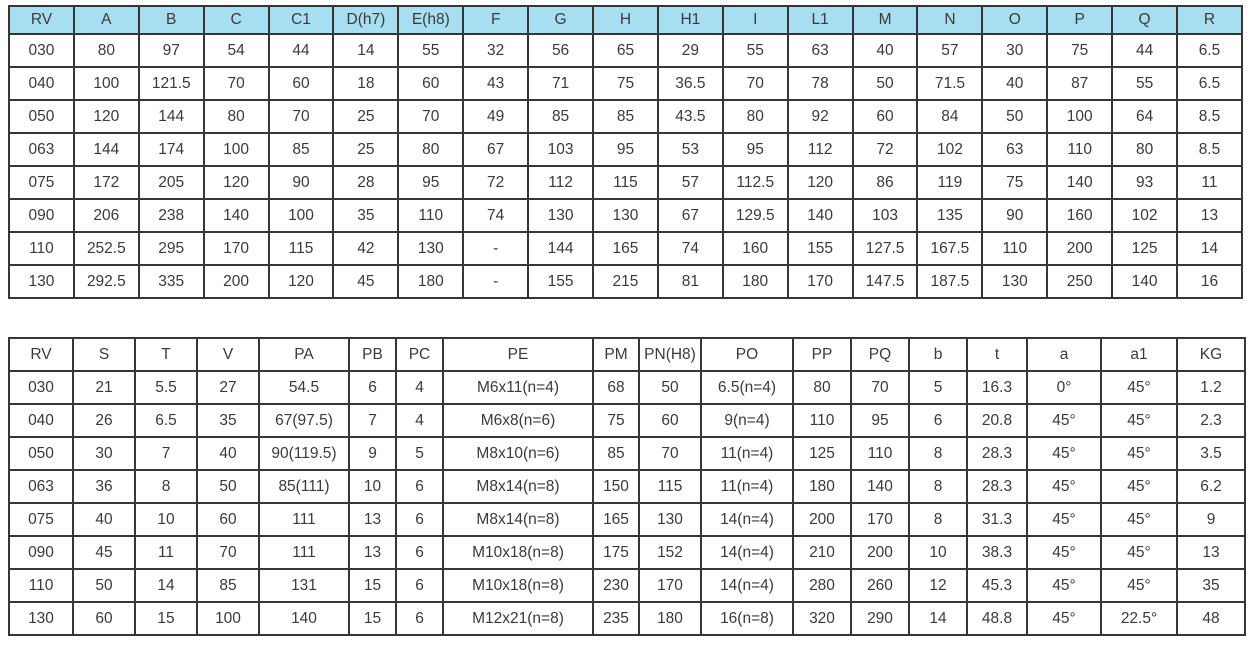 The height and width of the screenshot is (654, 1249). What do you see at coordinates (41, 486) in the screenshot?
I see `table-cell: 063` at bounding box center [41, 486].